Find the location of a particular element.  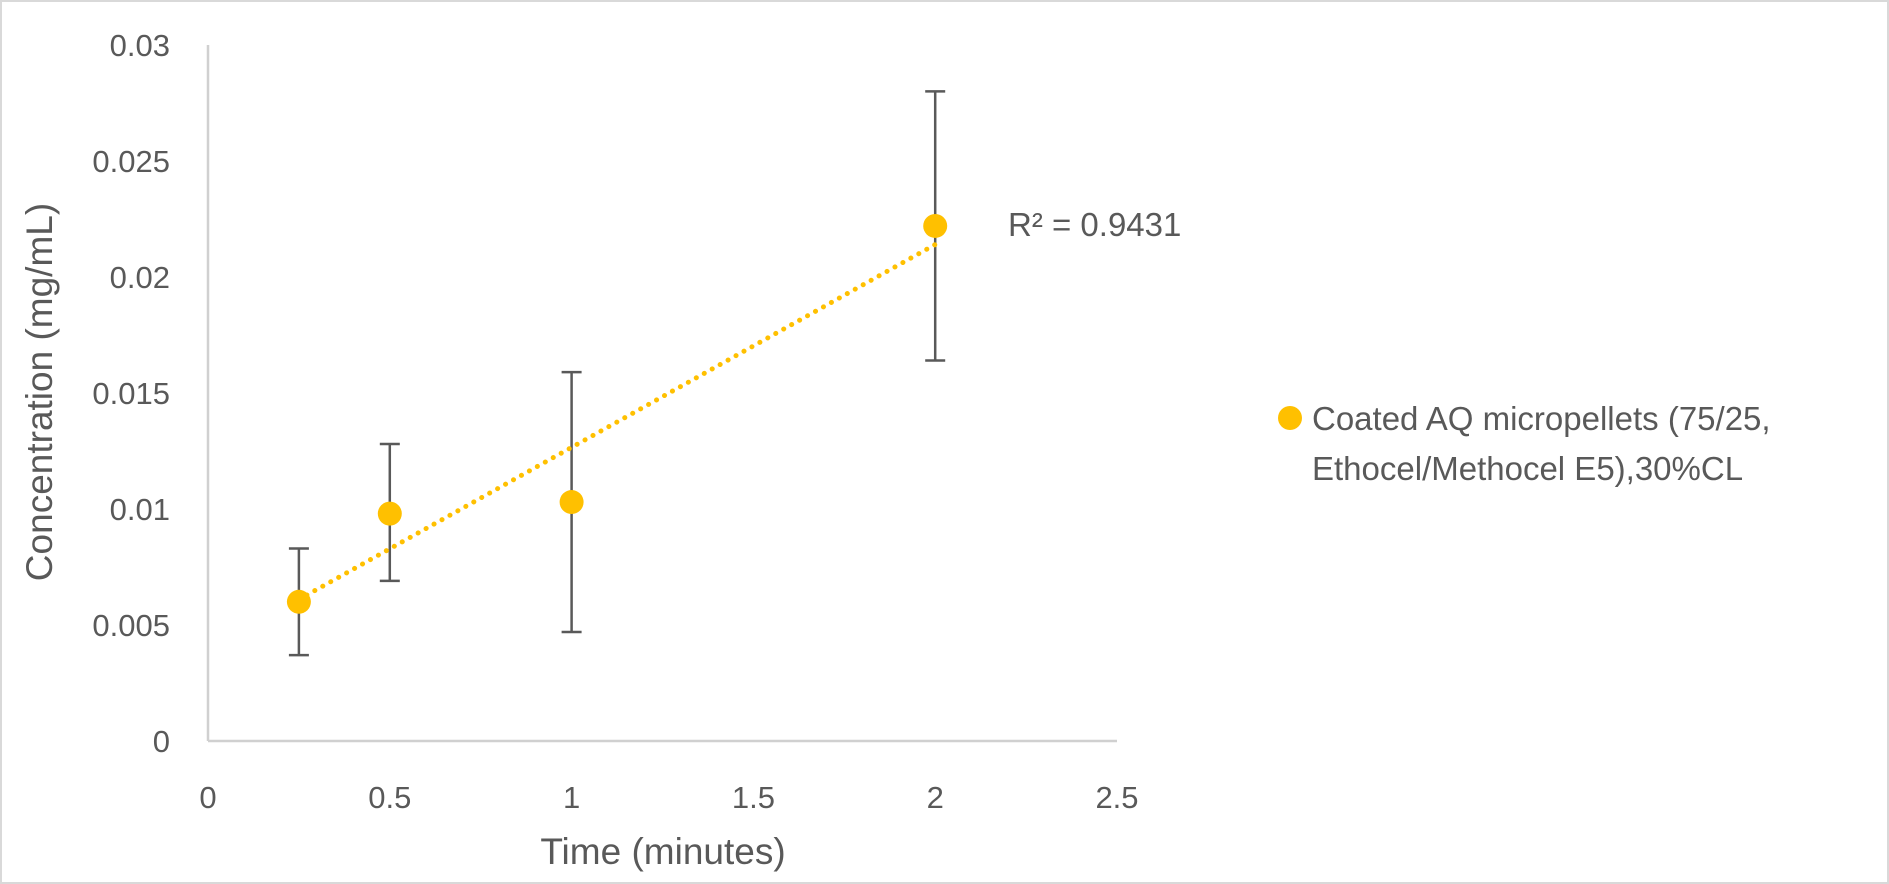

y-axis-title: Concentration (mg/mL) is located at coordinates (39, 392).